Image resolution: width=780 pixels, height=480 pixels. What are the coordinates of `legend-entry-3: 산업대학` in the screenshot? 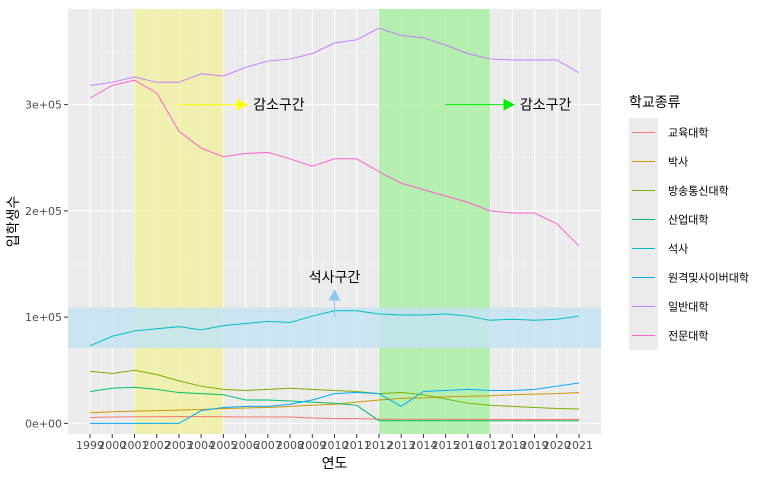 It's located at (668, 219).